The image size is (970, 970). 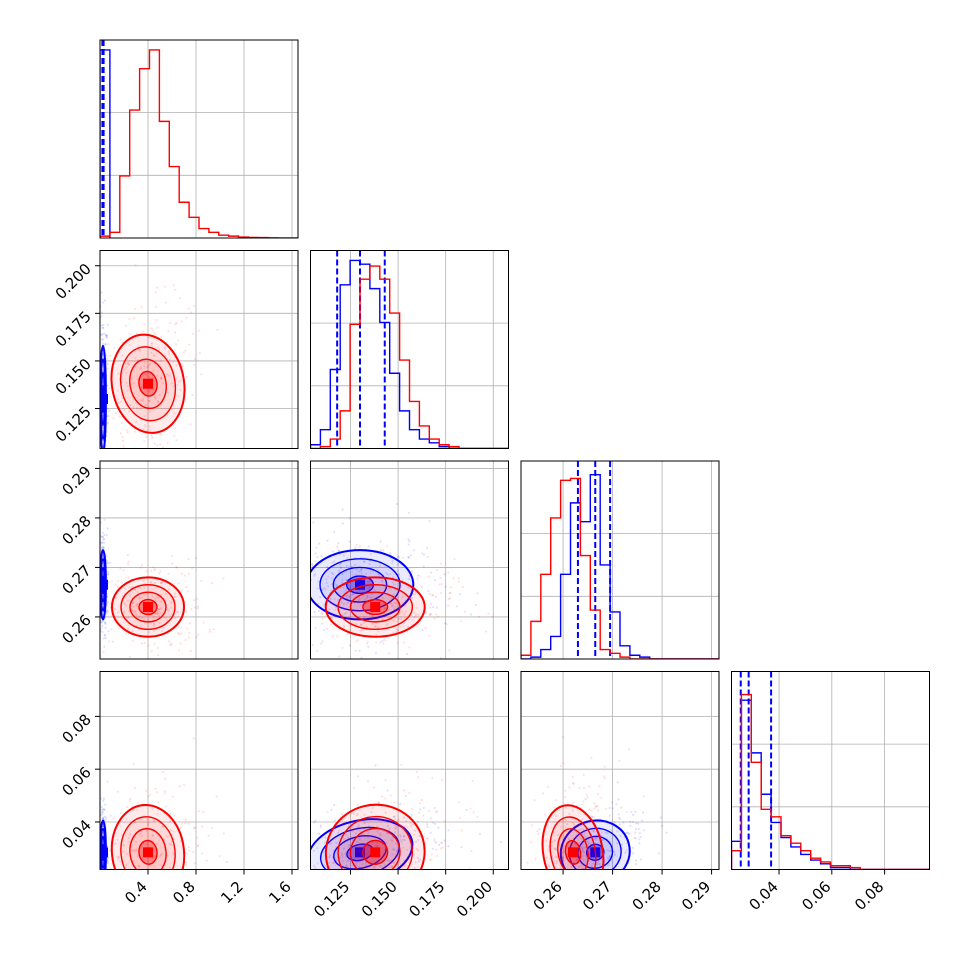 I want to click on y-tick-label: 0.27, so click(x=76, y=580).